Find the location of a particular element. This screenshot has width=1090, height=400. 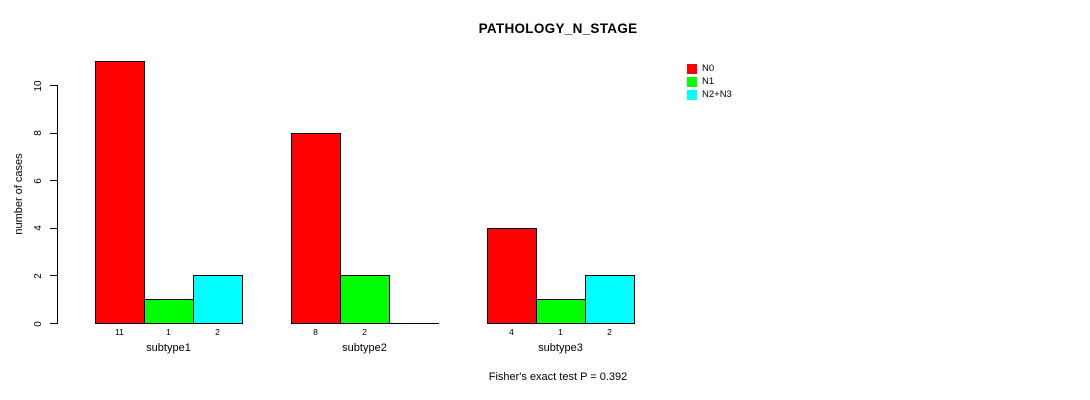

x-category-label: subtype2 is located at coordinates (364, 348).